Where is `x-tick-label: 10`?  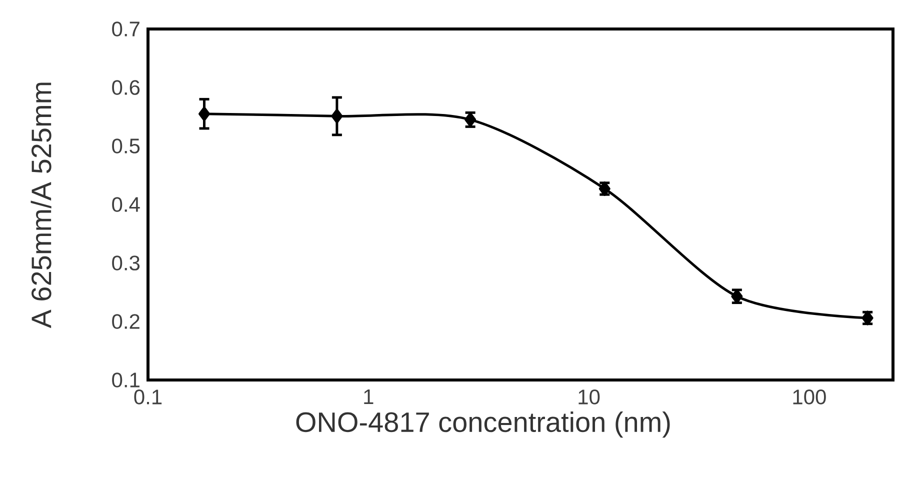 x-tick-label: 10 is located at coordinates (589, 397).